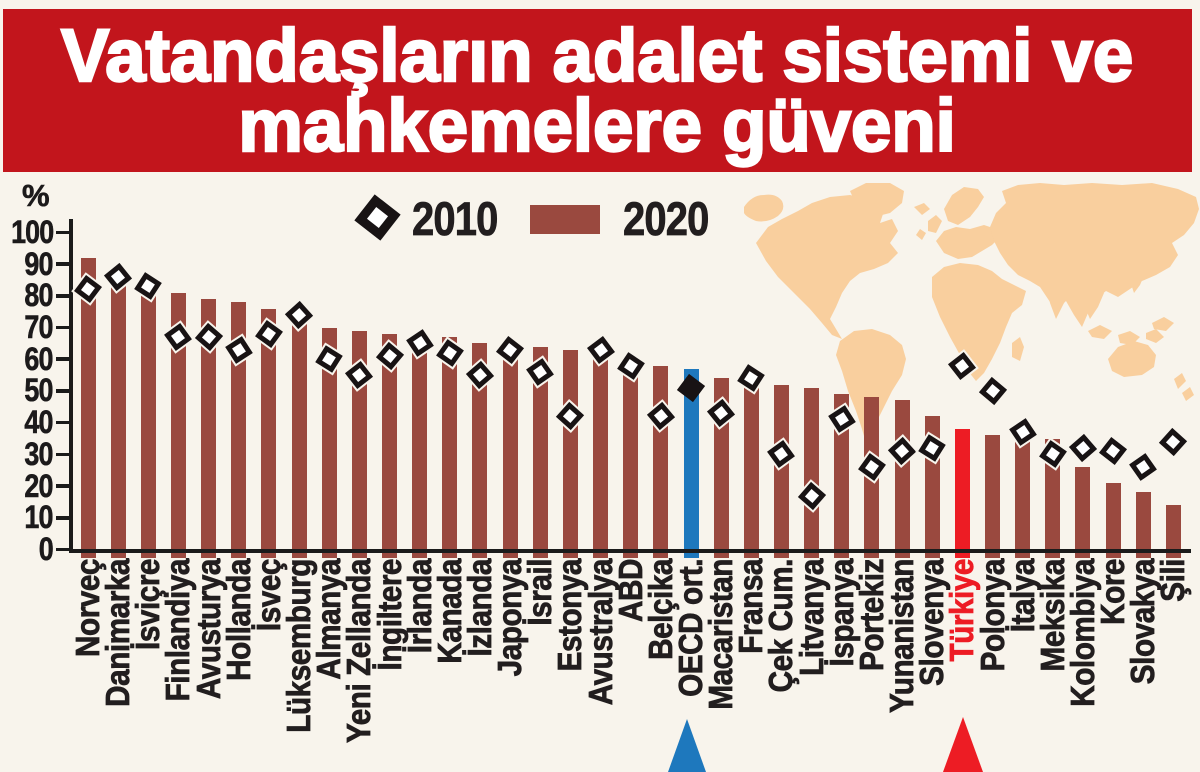  I want to click on x-label-İzlanda: İzlanda, so click(479, 608).